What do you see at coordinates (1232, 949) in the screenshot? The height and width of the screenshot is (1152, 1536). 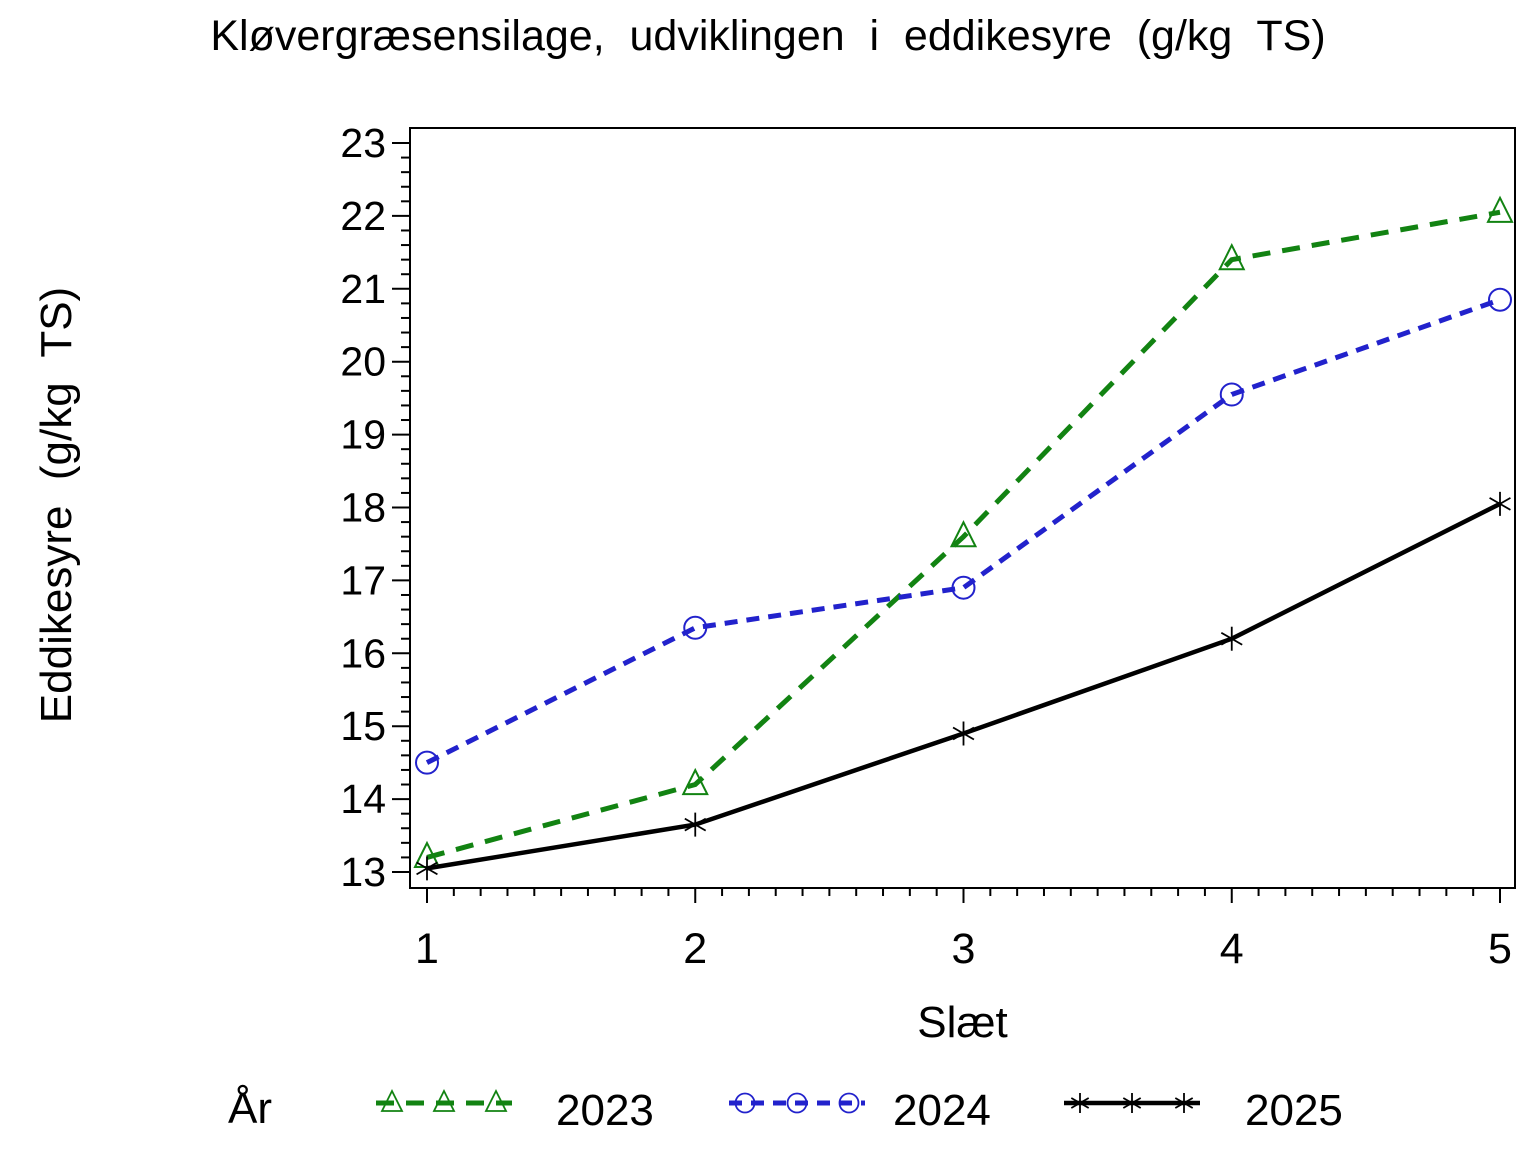 I see `x-tick-label: 4` at bounding box center [1232, 949].